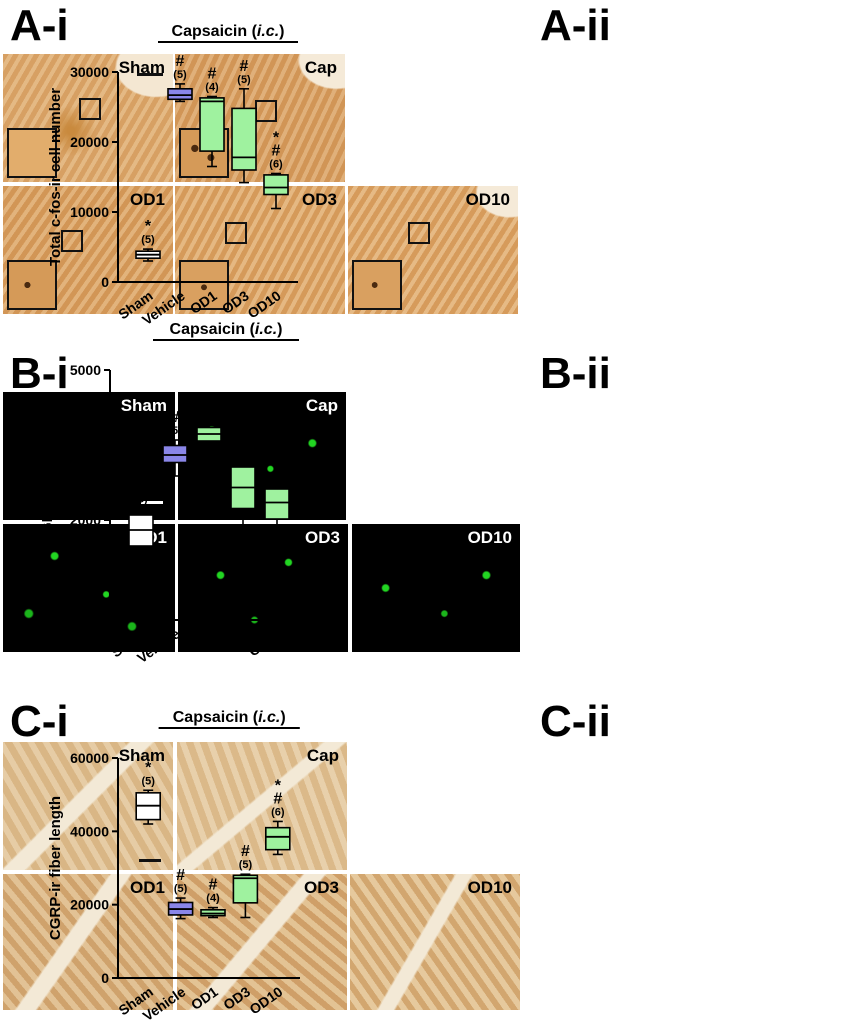 Image resolution: width=858 pixels, height=1035 pixels. What do you see at coordinates (262, 806) in the screenshot?
I see `micrograph-c-cap: Cap` at bounding box center [262, 806].